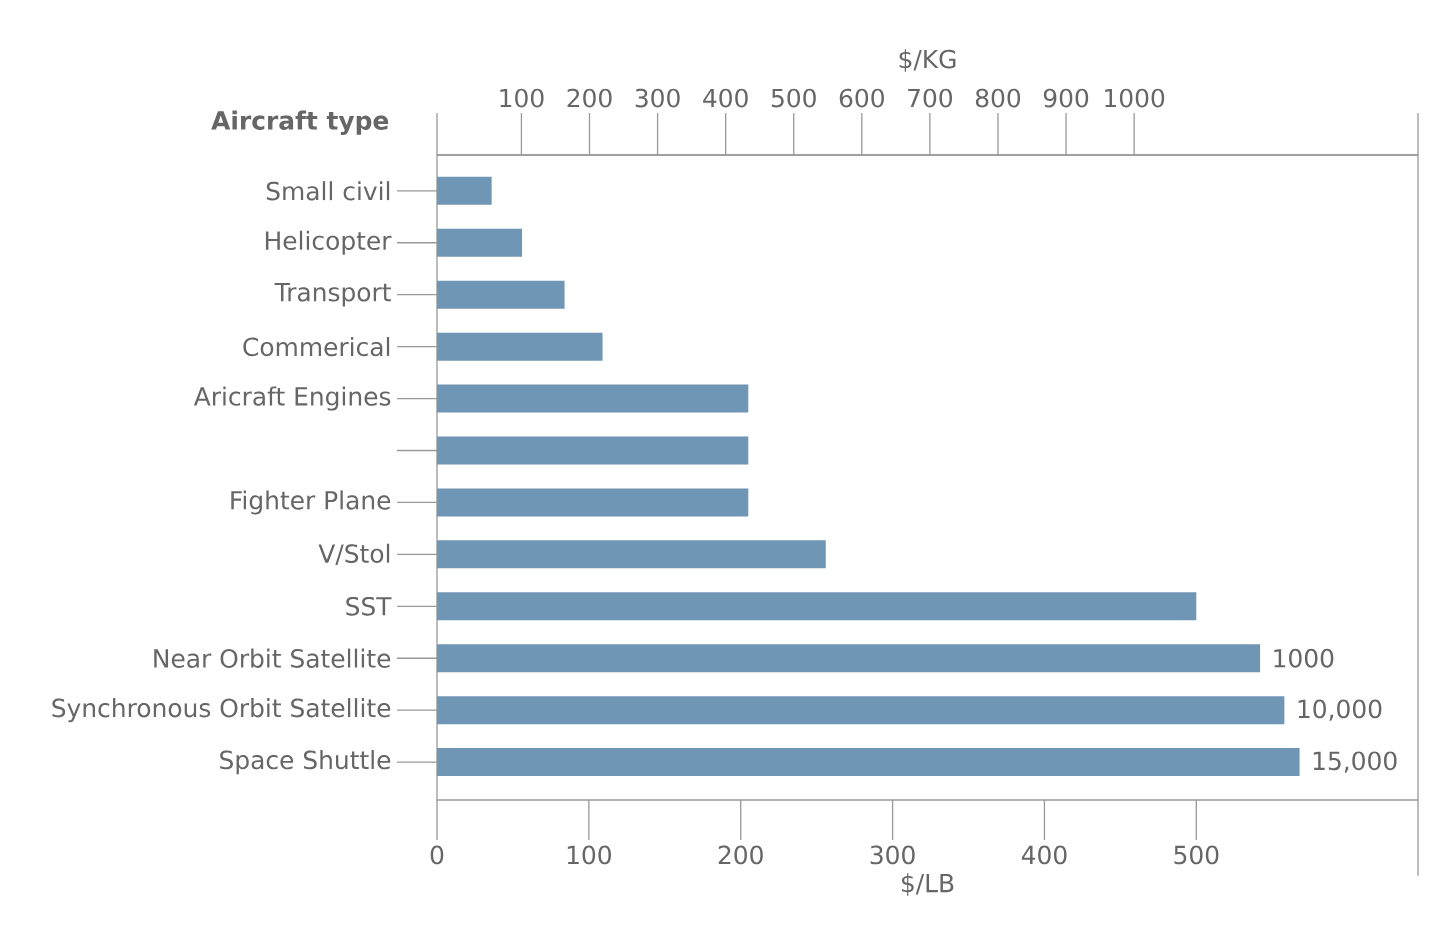 The image size is (1430, 926). I want to click on x-tick-label: 500, so click(1196, 855).